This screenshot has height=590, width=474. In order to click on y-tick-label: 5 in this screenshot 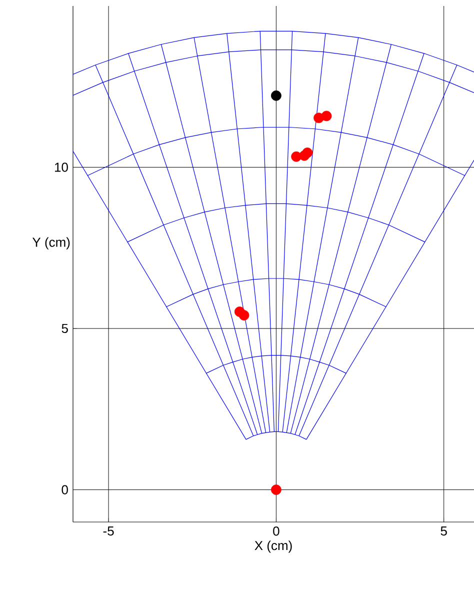, I will do `click(65, 329)`.